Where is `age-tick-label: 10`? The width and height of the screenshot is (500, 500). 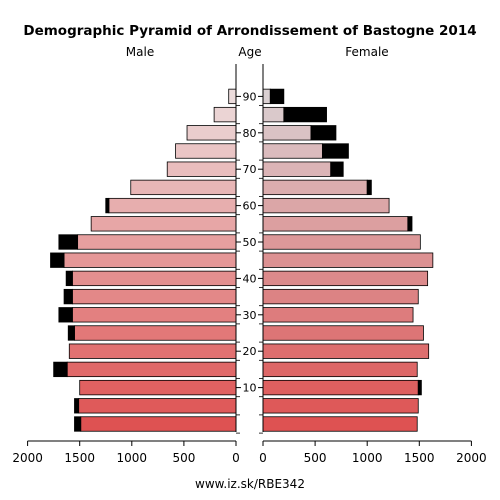 age-tick-label: 10 is located at coordinates (250, 388).